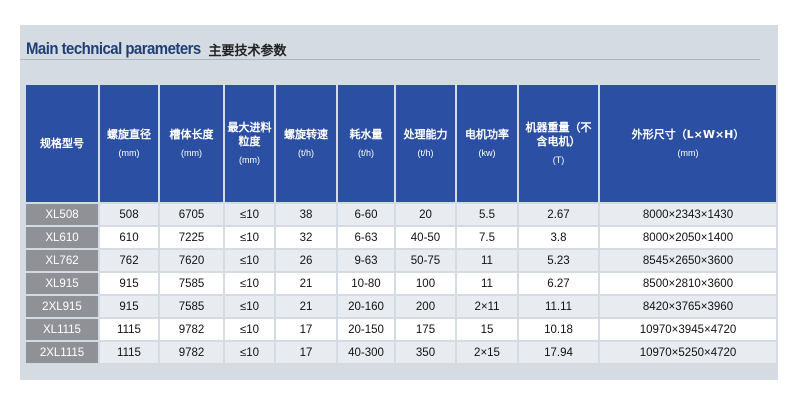 The width and height of the screenshot is (800, 415). Describe the element at coordinates (306, 143) in the screenshot. I see `header-spiral-speed: 螺旋转速 (t/h)` at that location.